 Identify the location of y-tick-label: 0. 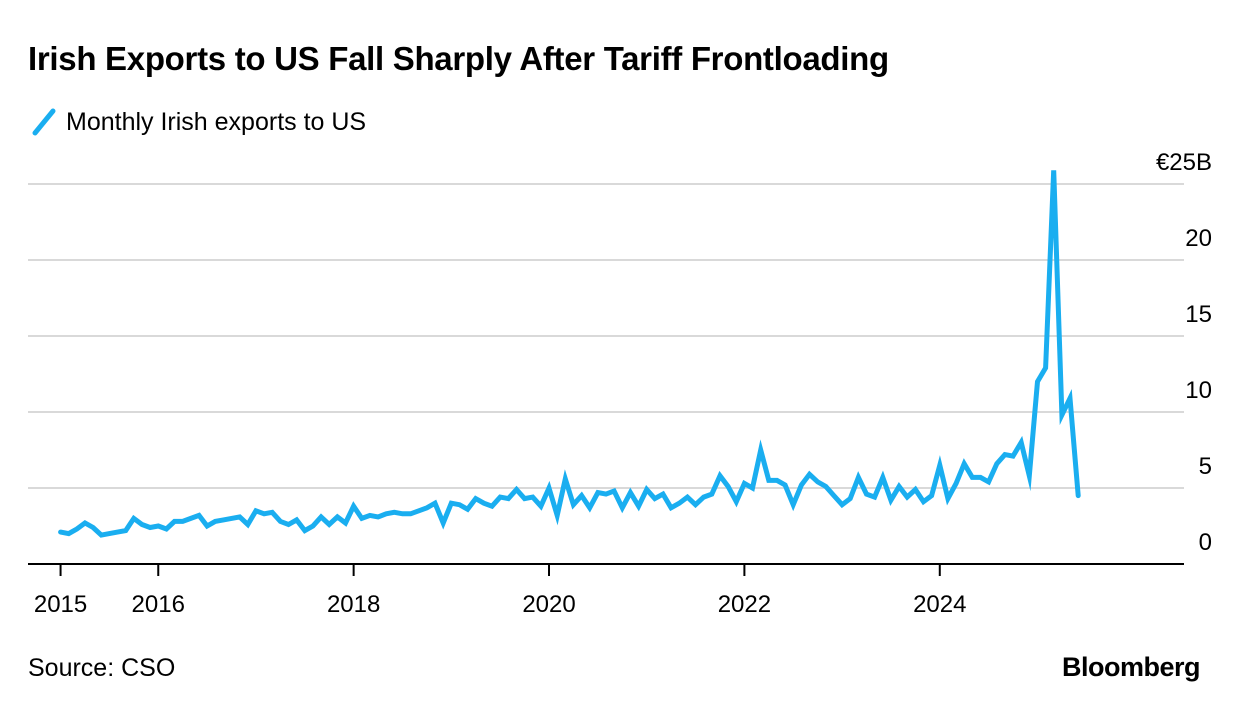
(1205, 542).